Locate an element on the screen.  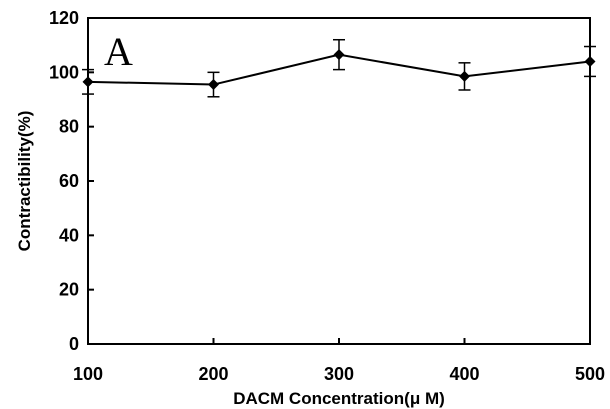
y-axis-label: Contractibility(%) is located at coordinates (24, 181).